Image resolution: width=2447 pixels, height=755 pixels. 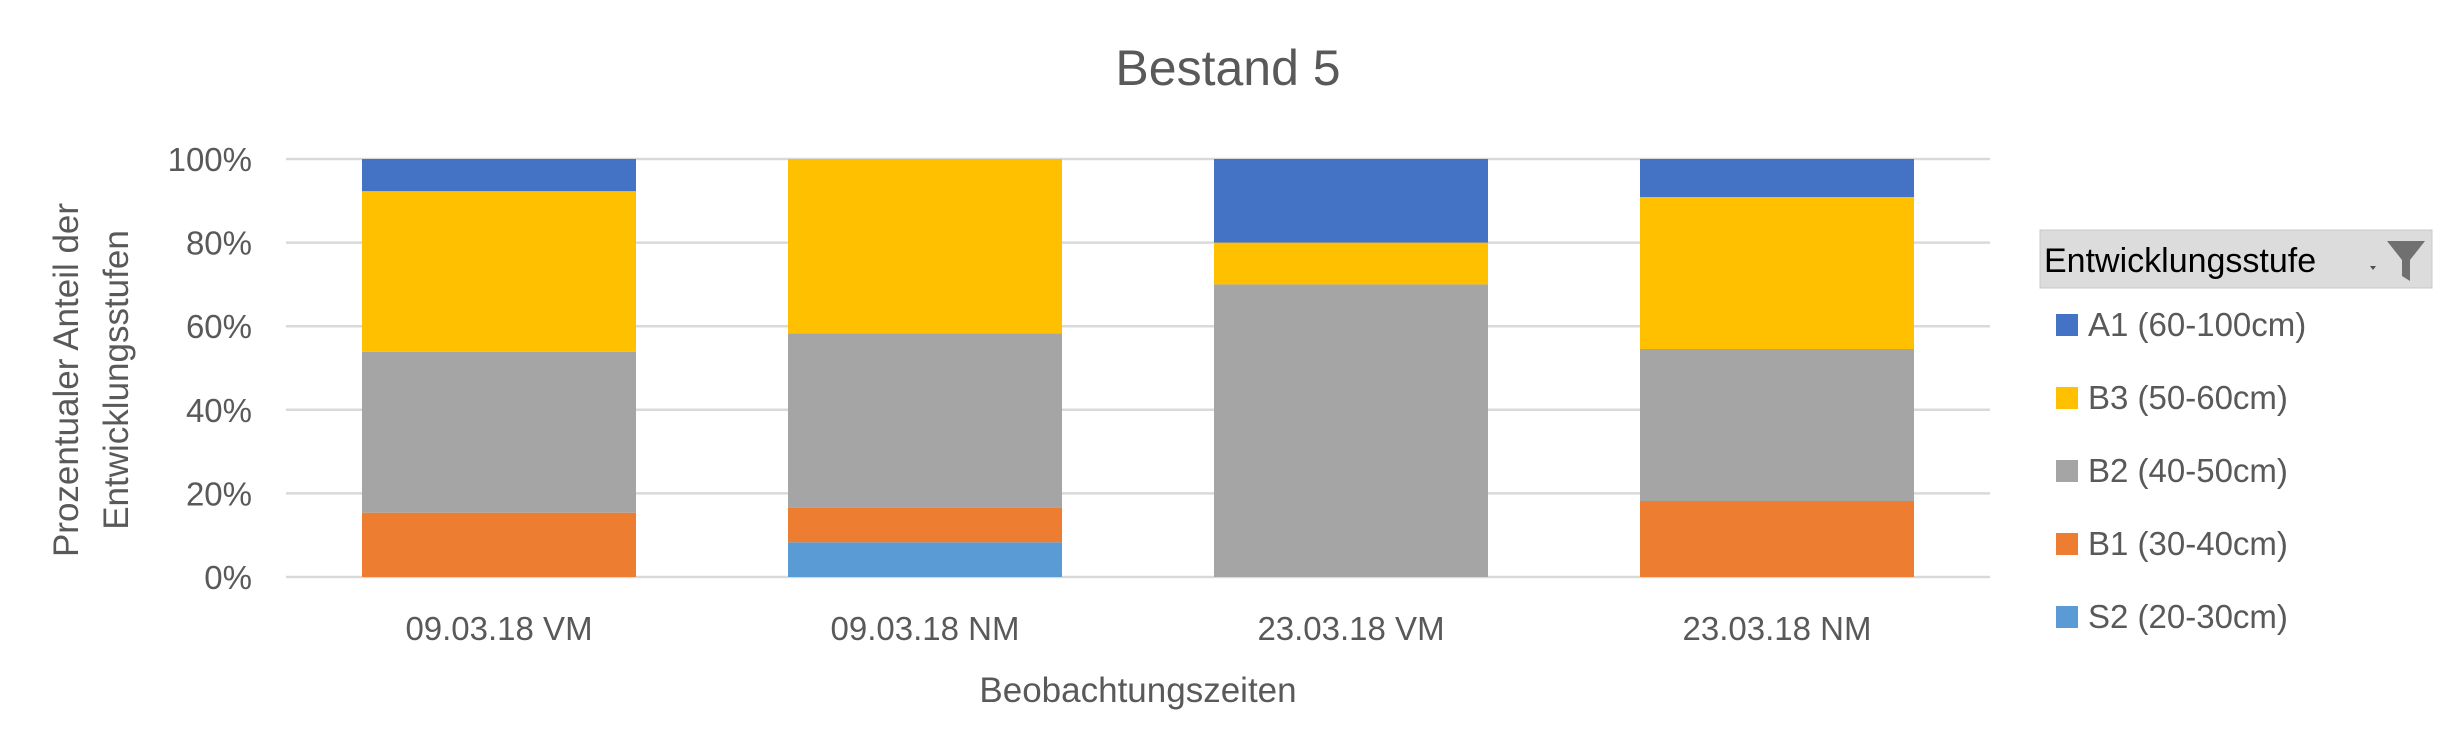 I want to click on y-tick-label: 60%, so click(x=219, y=326).